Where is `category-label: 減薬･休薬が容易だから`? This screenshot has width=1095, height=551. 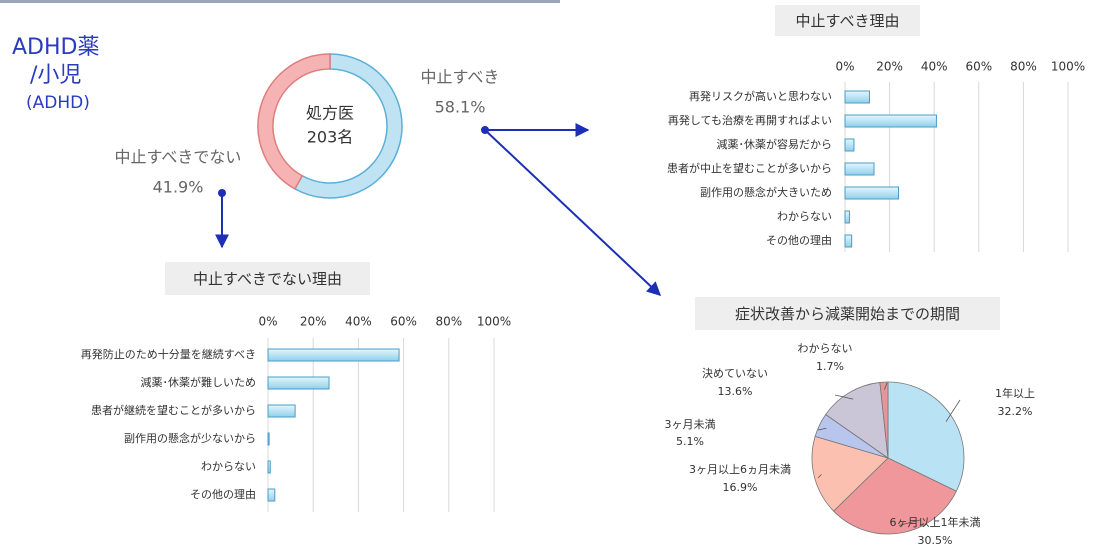
category-label: 減薬･休薬が容易だから is located at coordinates (775, 144).